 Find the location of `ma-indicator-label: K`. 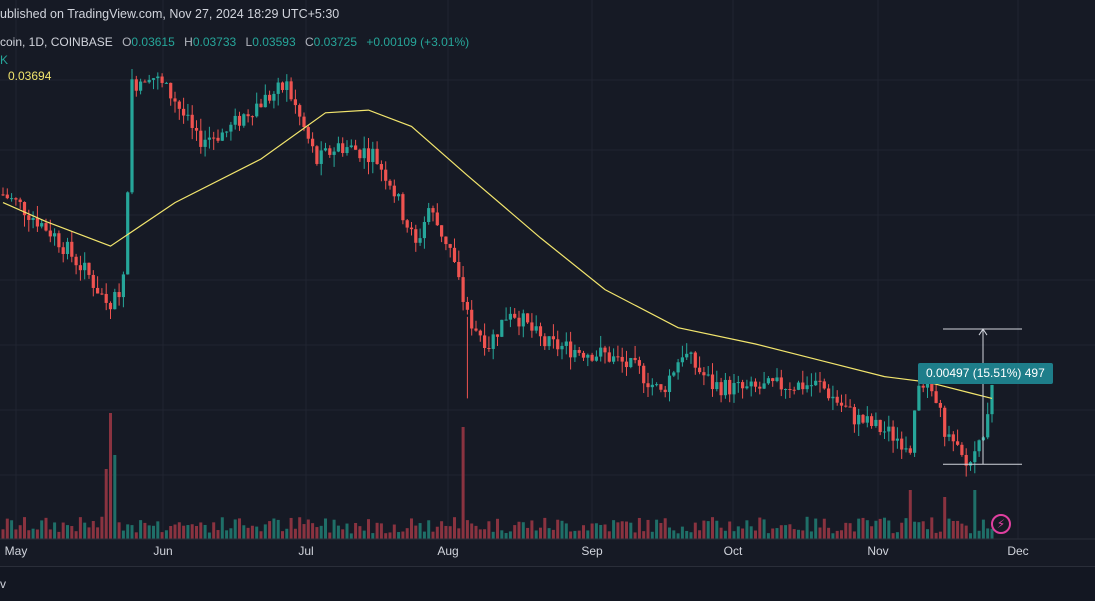

ma-indicator-label: K is located at coordinates (4, 60).